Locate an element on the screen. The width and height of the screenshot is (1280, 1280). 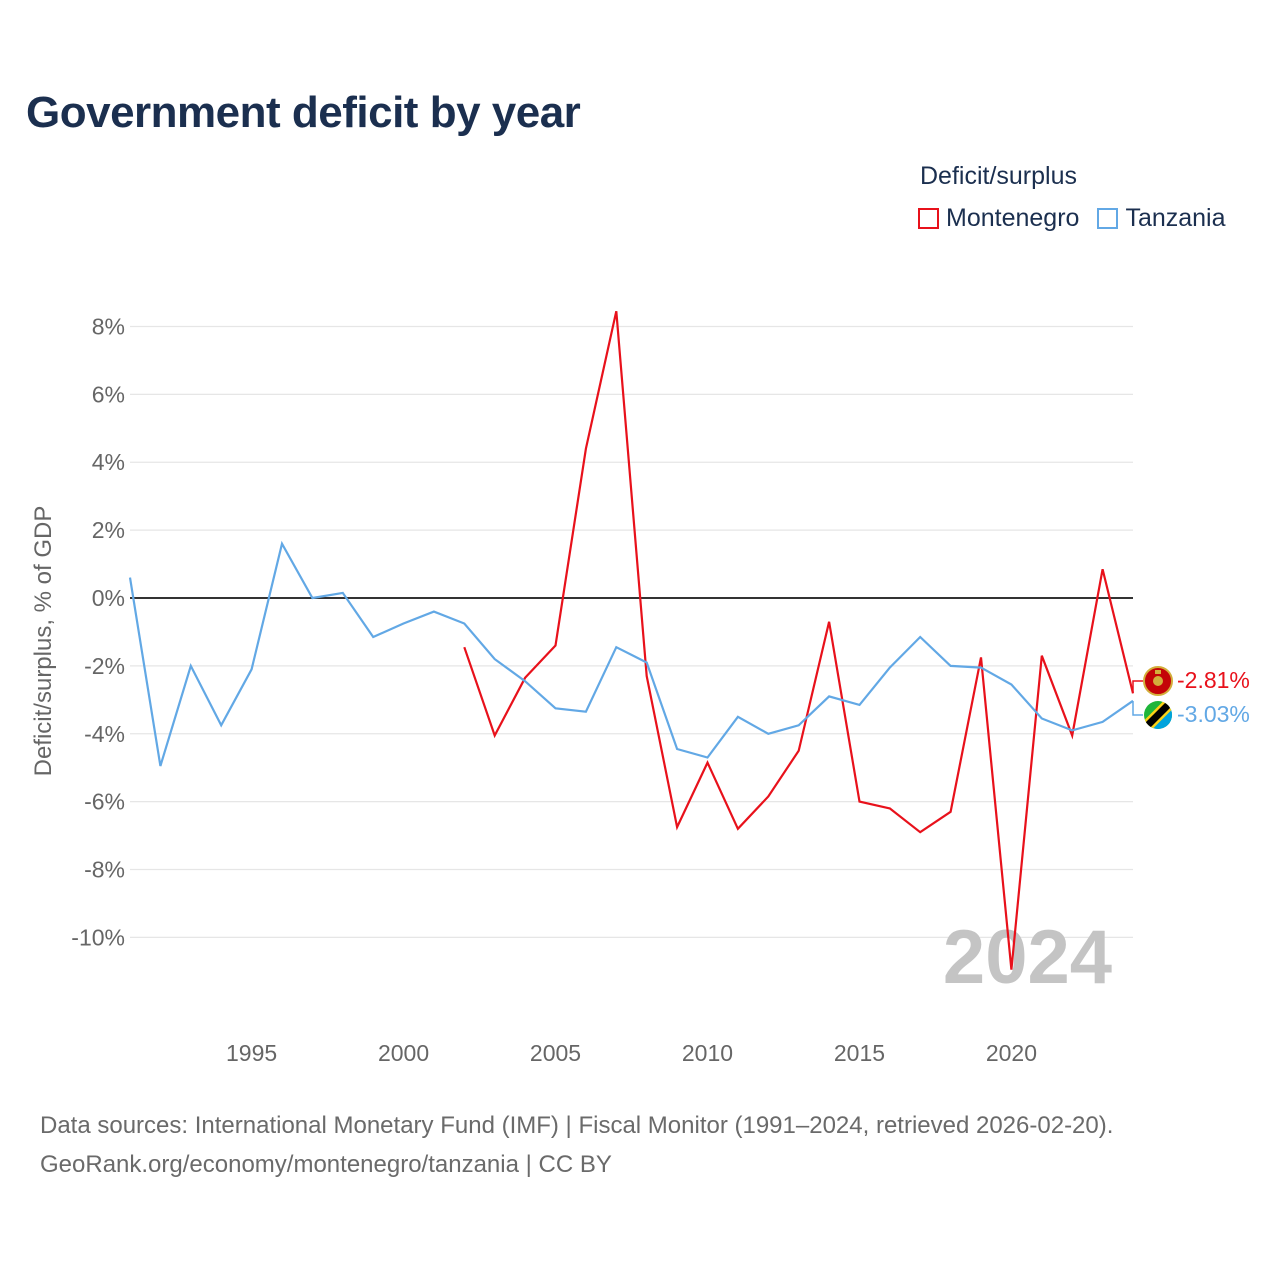
y-tick-label: -4% is located at coordinates (104, 734).